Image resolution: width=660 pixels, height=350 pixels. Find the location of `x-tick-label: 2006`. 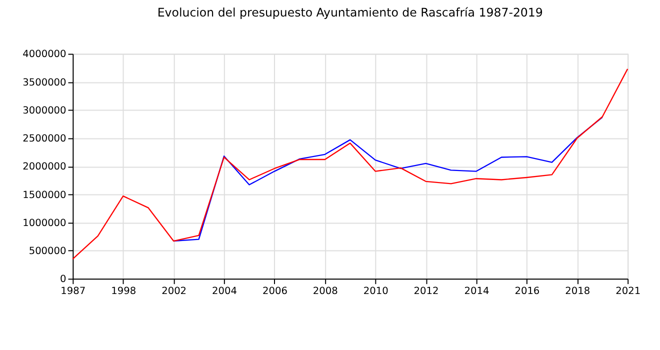

x-tick-label: 2006 is located at coordinates (275, 291).